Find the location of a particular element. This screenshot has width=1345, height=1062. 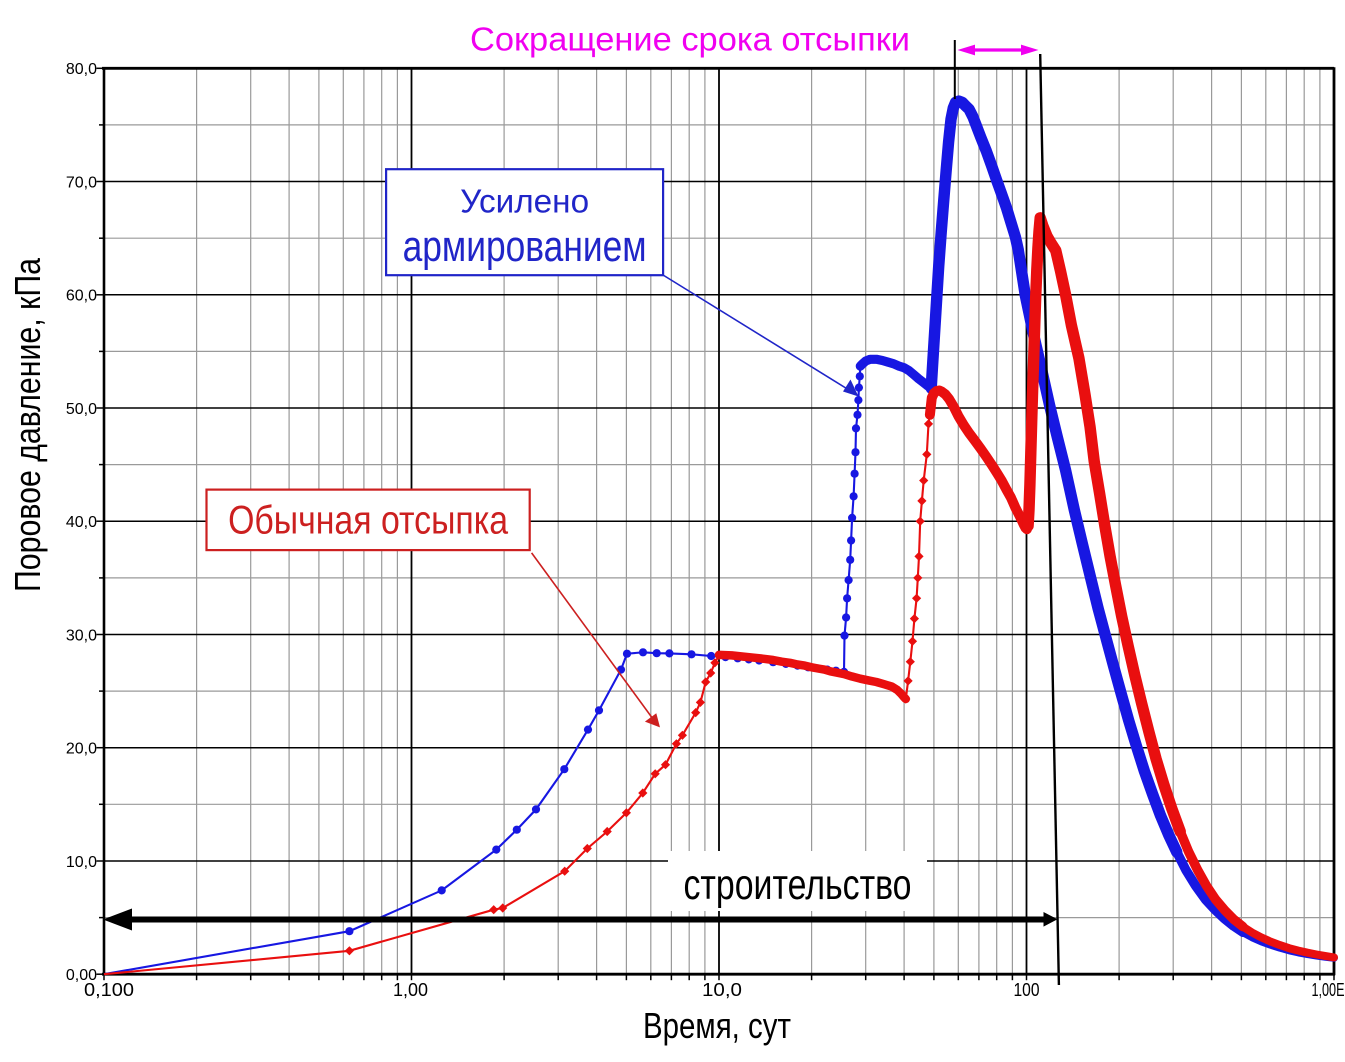

svg-text: Время, сут is located at coordinates (717, 1025).